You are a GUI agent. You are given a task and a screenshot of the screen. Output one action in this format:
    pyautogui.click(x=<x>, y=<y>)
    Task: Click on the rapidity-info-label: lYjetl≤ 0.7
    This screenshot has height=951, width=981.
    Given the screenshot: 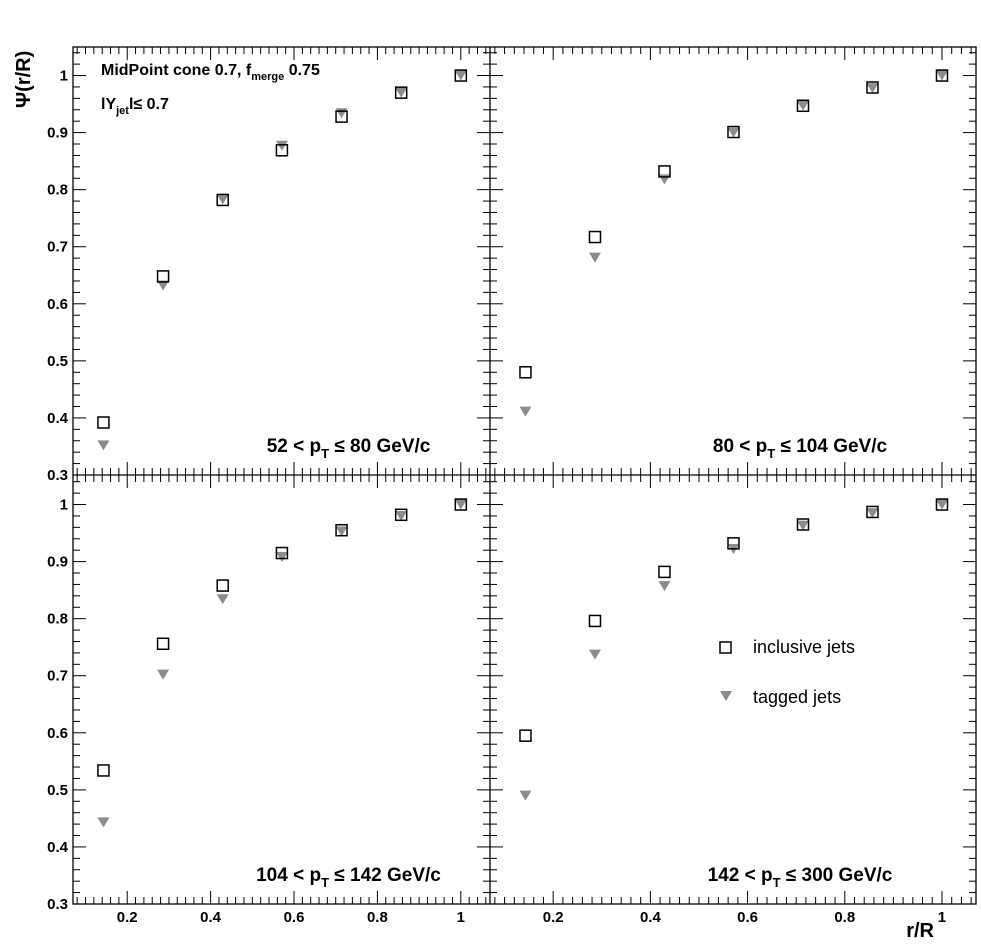 What is the action you would take?
    pyautogui.click(x=135, y=106)
    